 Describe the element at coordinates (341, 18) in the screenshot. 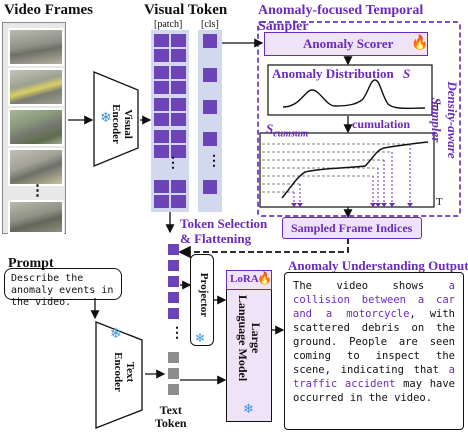

I see `sampler-title: Anomaly-focused Temporal Sampler` at that location.